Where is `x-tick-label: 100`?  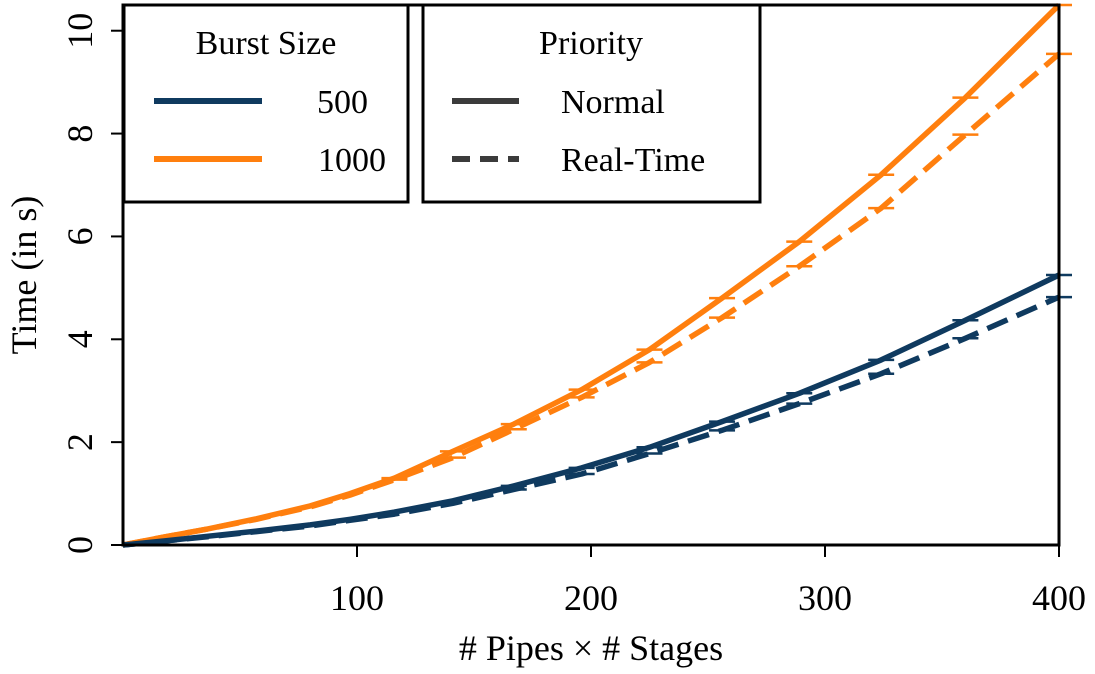 x-tick-label: 100 is located at coordinates (357, 598).